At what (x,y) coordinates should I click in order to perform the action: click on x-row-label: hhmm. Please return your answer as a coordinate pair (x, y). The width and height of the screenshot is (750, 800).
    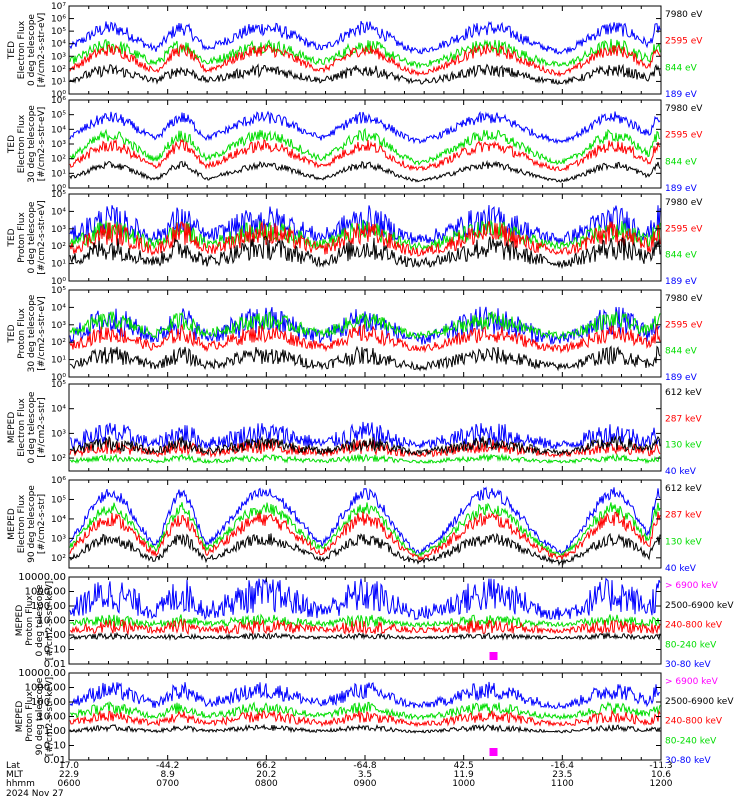
    Looking at the image, I should click on (20, 784).